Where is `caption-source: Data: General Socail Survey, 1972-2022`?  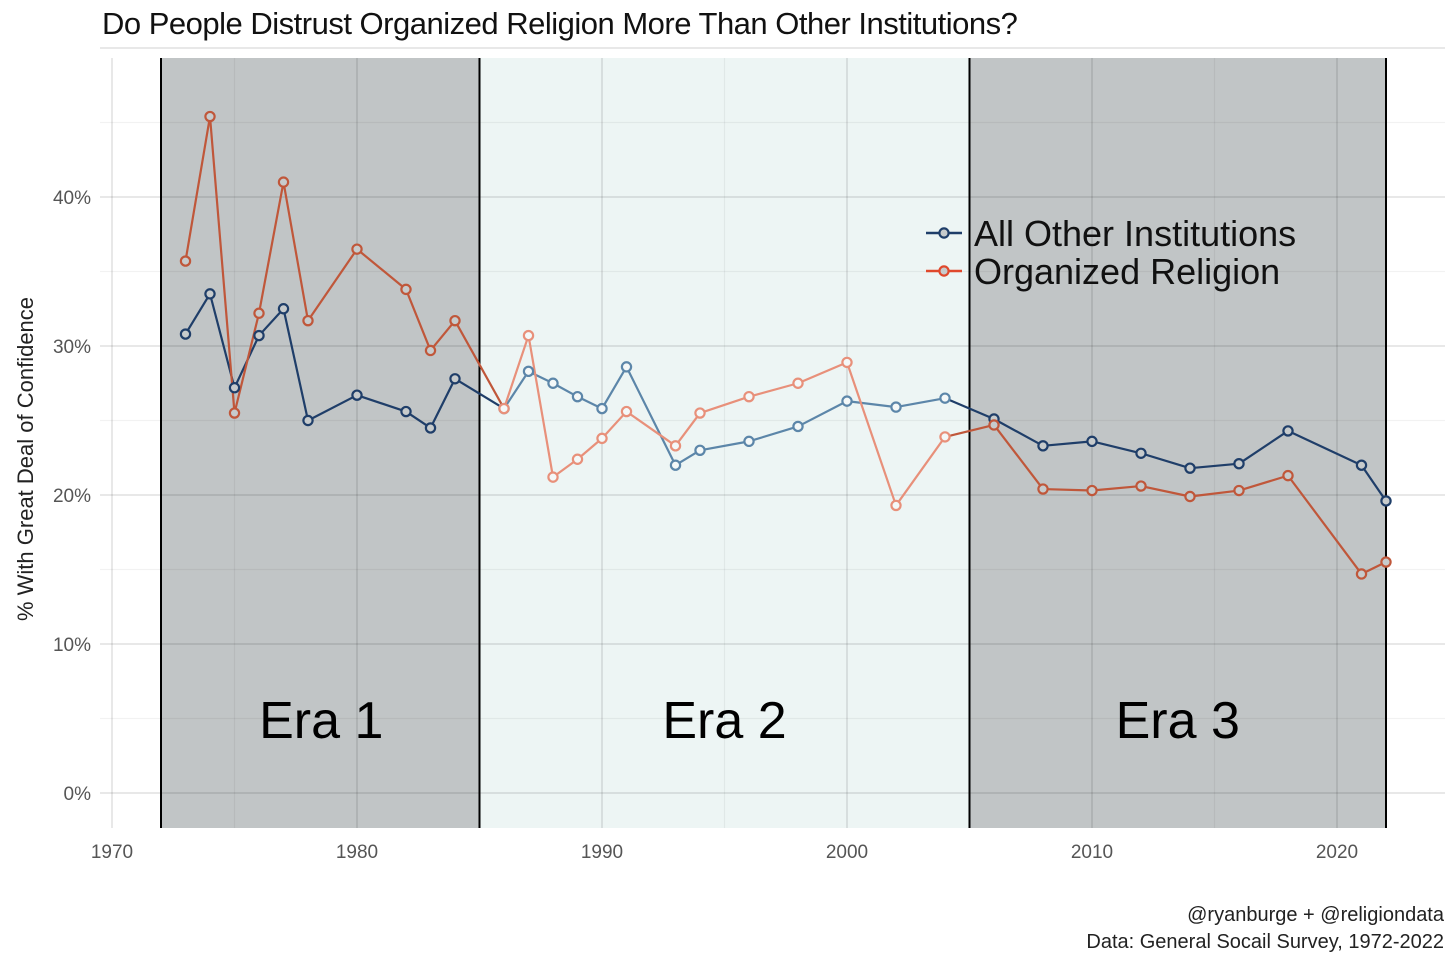 caption-source: Data: General Socail Survey, 1972-2022 is located at coordinates (1265, 942).